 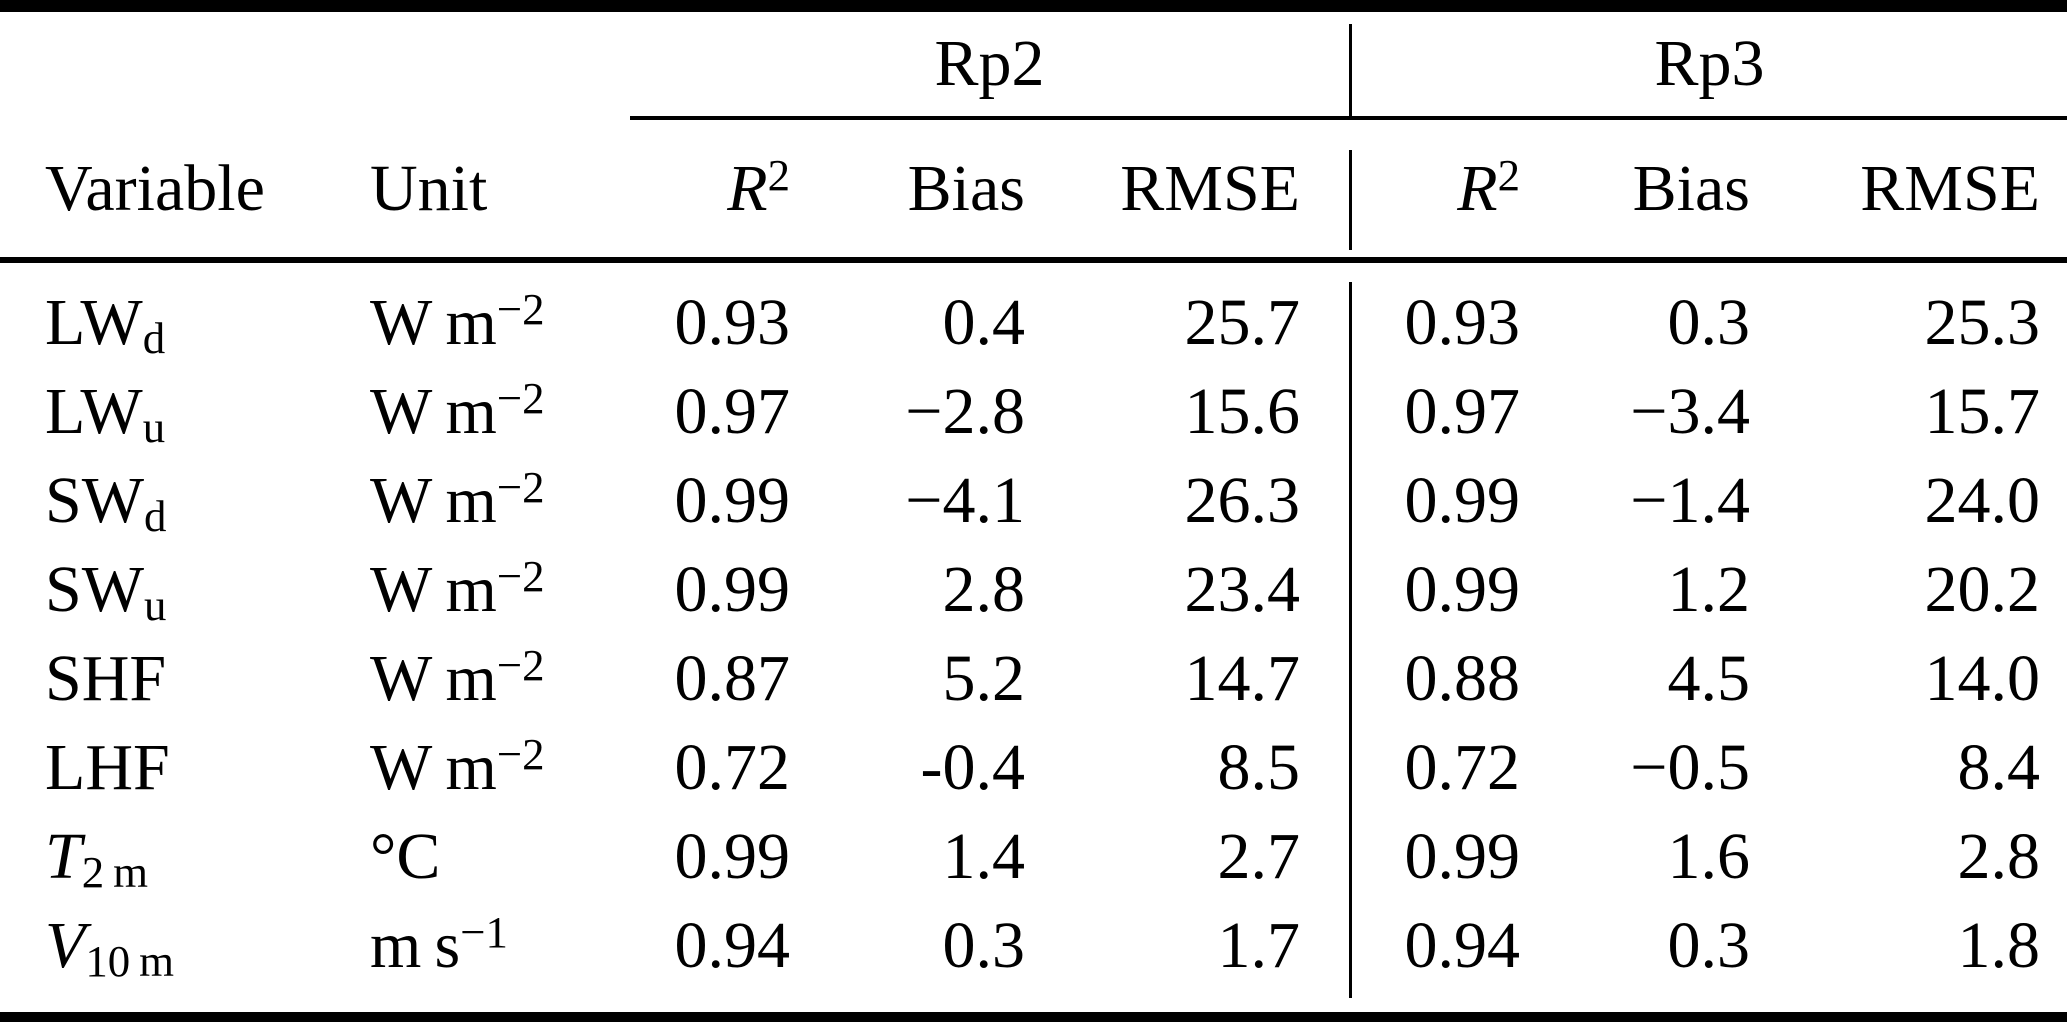 What do you see at coordinates (1982, 411) in the screenshot?
I see `rp3-rmse-value: 15.7` at bounding box center [1982, 411].